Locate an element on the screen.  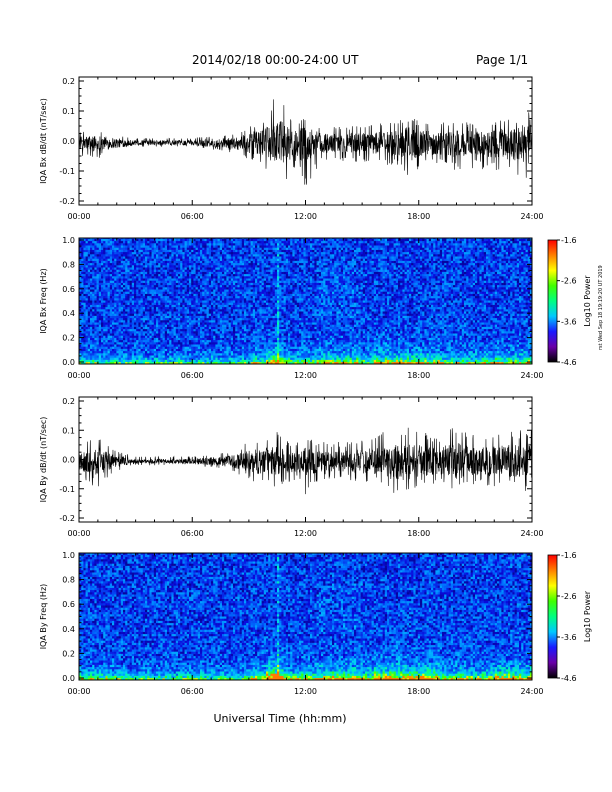
page-number: Page 1/1 is located at coordinates (502, 60).